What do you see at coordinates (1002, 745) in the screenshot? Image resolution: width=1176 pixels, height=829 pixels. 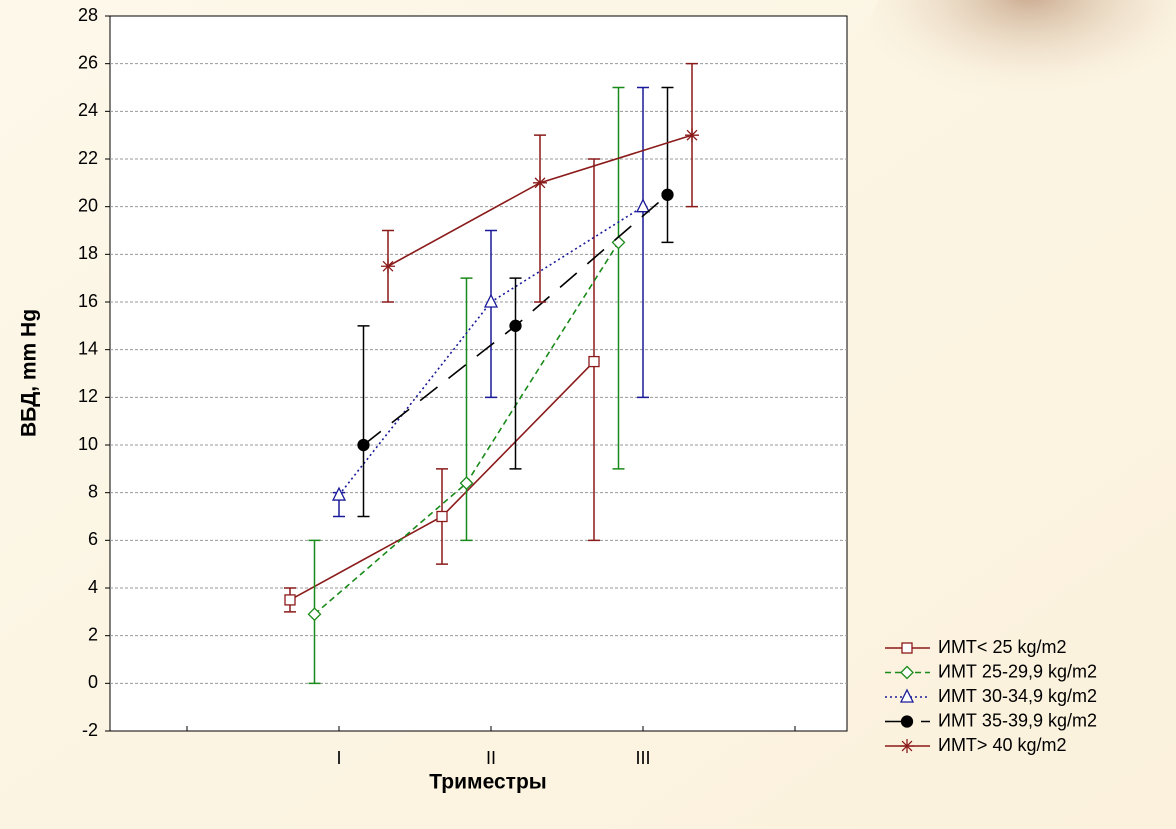 I see `legend-label: ИМТ> 40 kg/m2` at bounding box center [1002, 745].